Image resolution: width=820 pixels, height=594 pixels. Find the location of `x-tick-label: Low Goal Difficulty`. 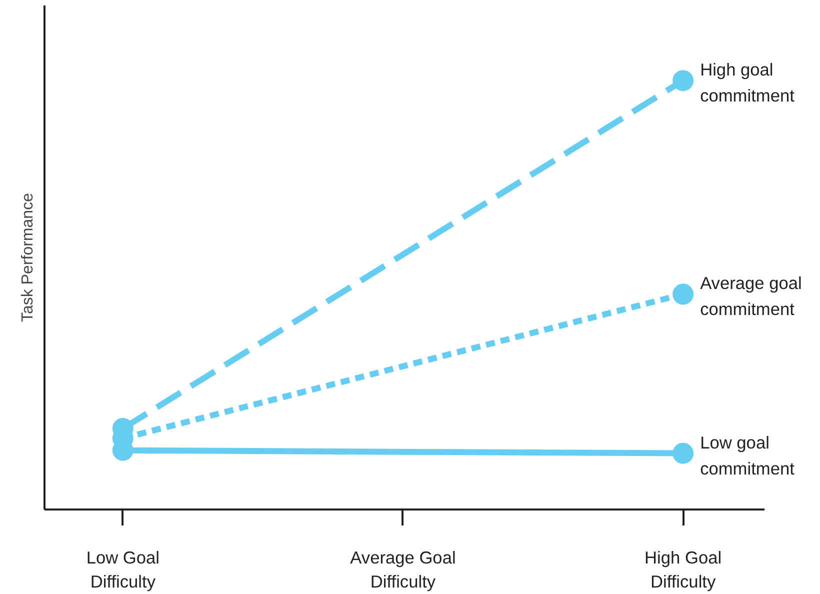

x-tick-label: Low Goal Difficulty is located at coordinates (123, 570).